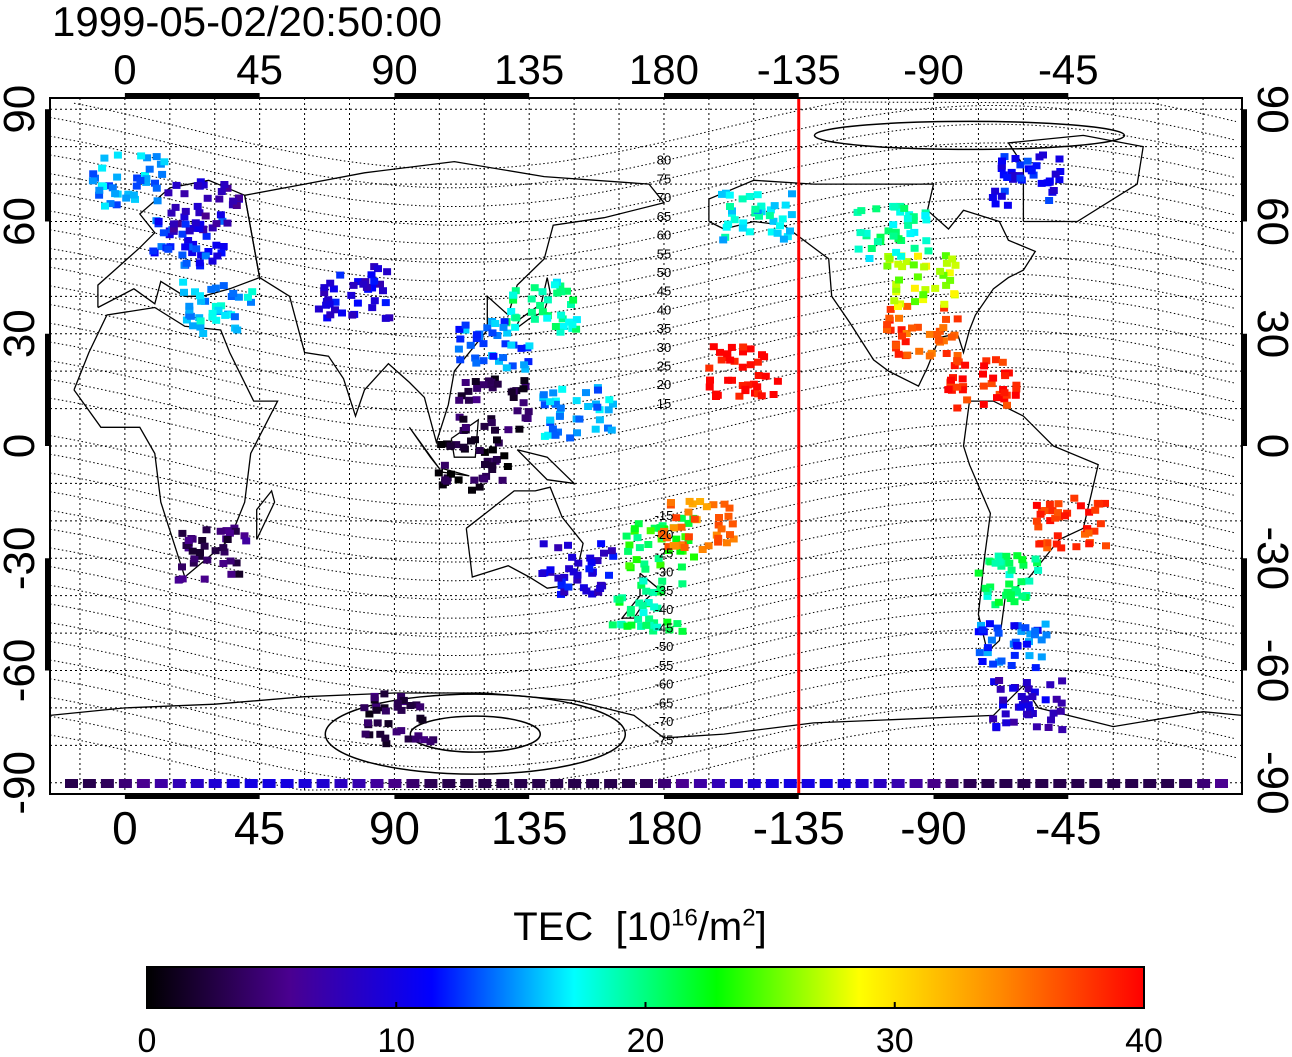 This screenshot has height=1057, width=1292. I want to click on colorbar-tick-label: 30, so click(895, 1039).